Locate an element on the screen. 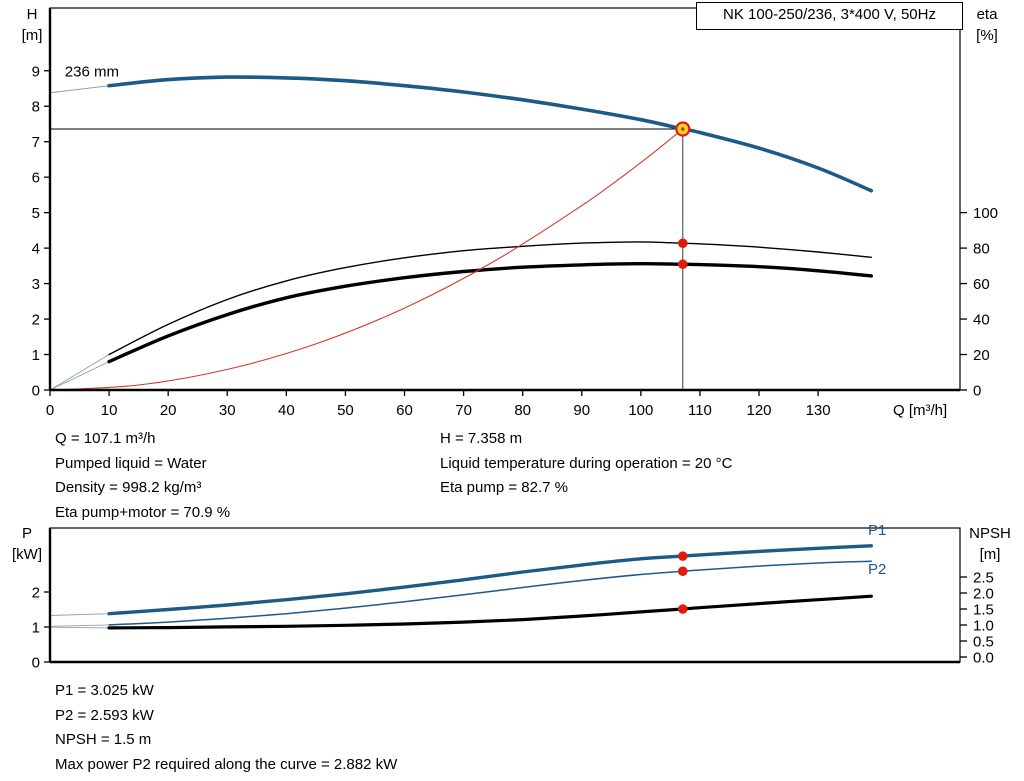  y-left-tick-label: 8 is located at coordinates (36, 107).